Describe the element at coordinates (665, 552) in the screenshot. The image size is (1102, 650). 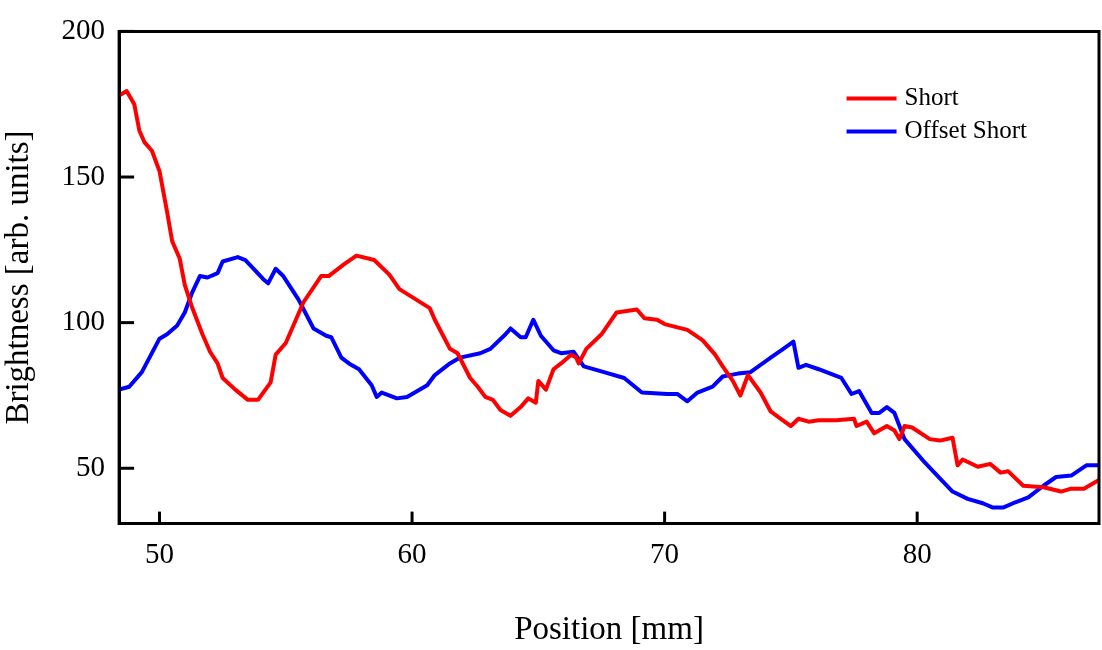
I see `x-tick-label: 70` at that location.